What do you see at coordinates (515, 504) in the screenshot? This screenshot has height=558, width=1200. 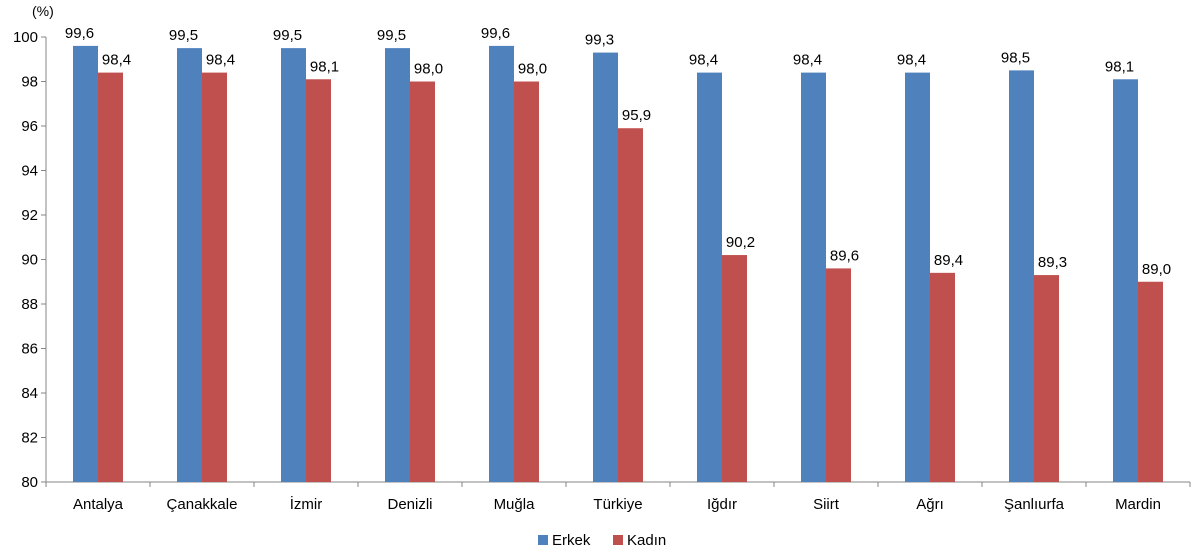 I see `x-category-label: Muğla` at bounding box center [515, 504].